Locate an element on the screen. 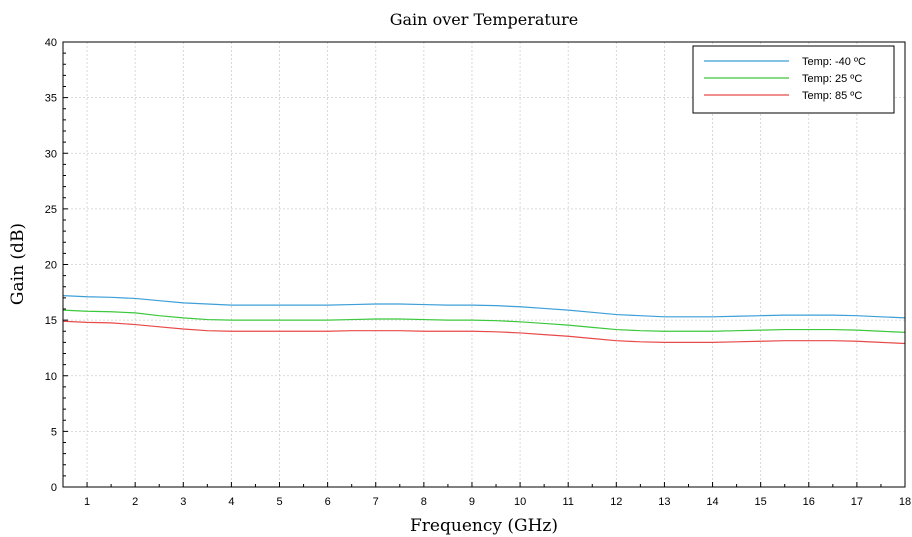  x-tick-label: 13 is located at coordinates (664, 502).